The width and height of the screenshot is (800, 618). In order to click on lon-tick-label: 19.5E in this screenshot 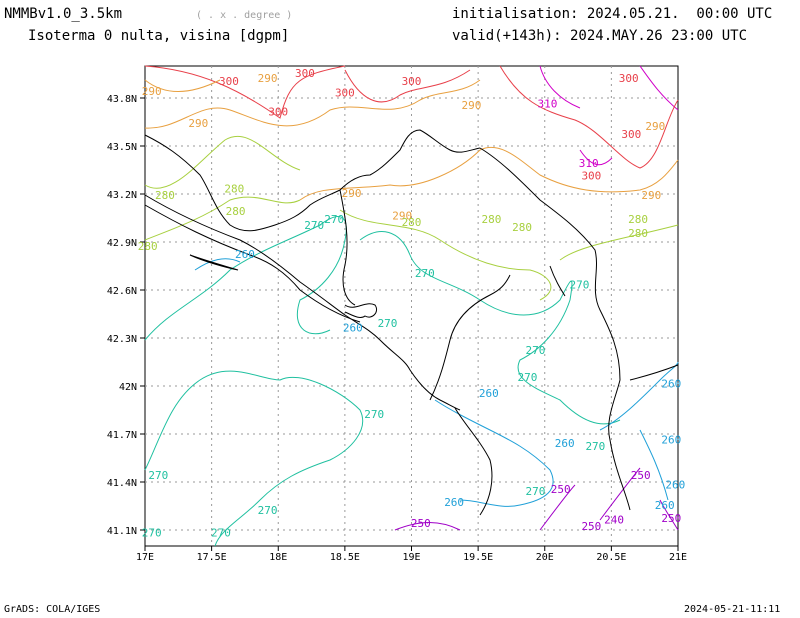, I will do `click(478, 557)`.